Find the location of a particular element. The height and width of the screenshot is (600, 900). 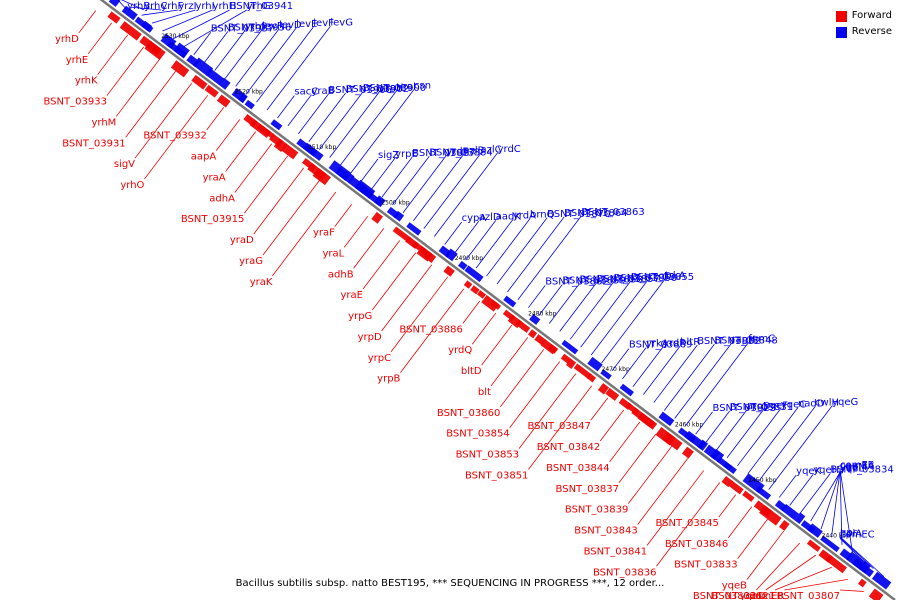

reverse-gene-label: fumC is located at coordinates (762, 339).